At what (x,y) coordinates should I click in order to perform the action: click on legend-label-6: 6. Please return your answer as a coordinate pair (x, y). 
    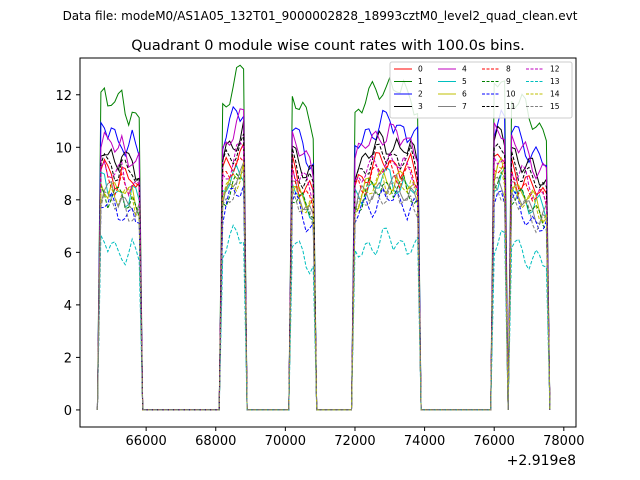
    Looking at the image, I should click on (464, 94).